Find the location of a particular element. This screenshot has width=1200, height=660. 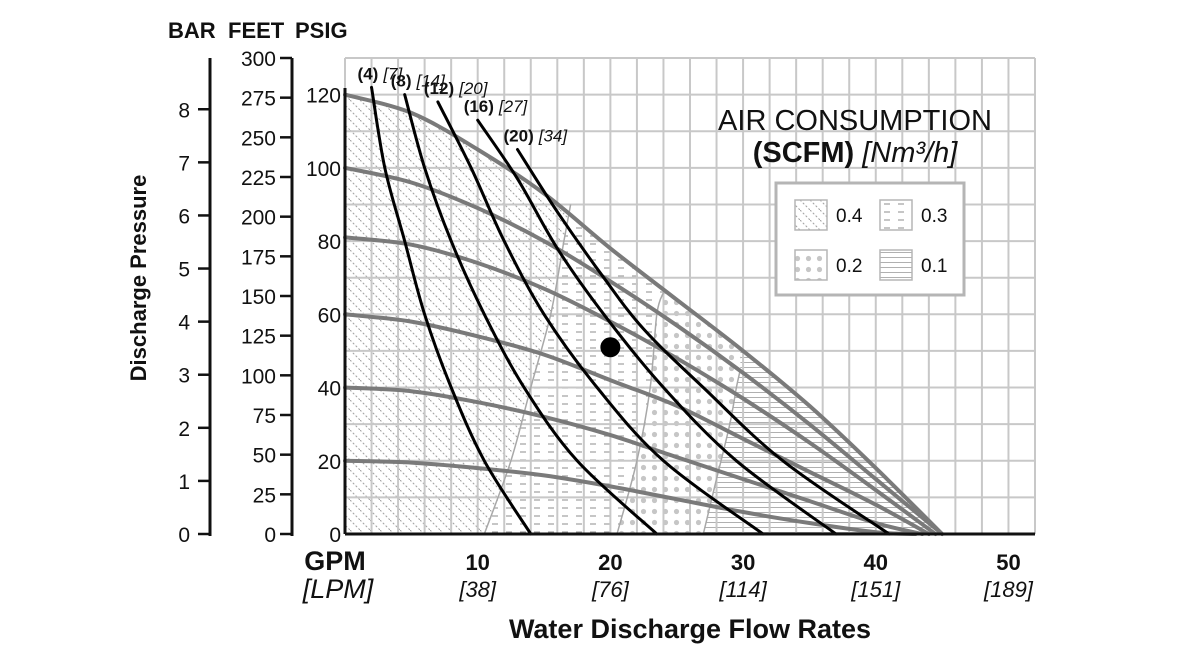

feet-tick-label: 25 is located at coordinates (264, 495).